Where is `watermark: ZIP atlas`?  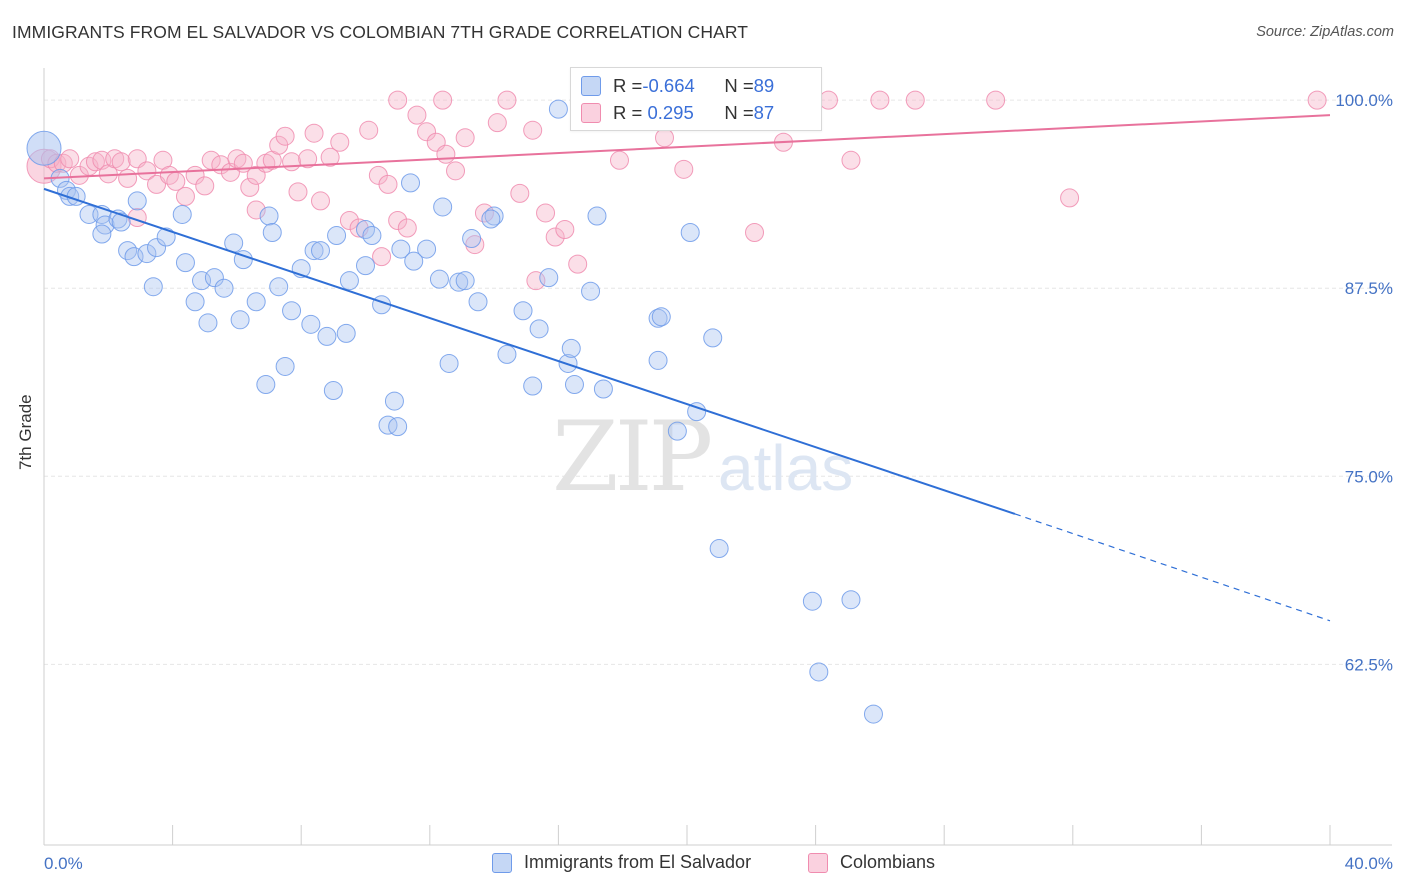
watermark: ZIP atlas is located at coordinates (702, 457).